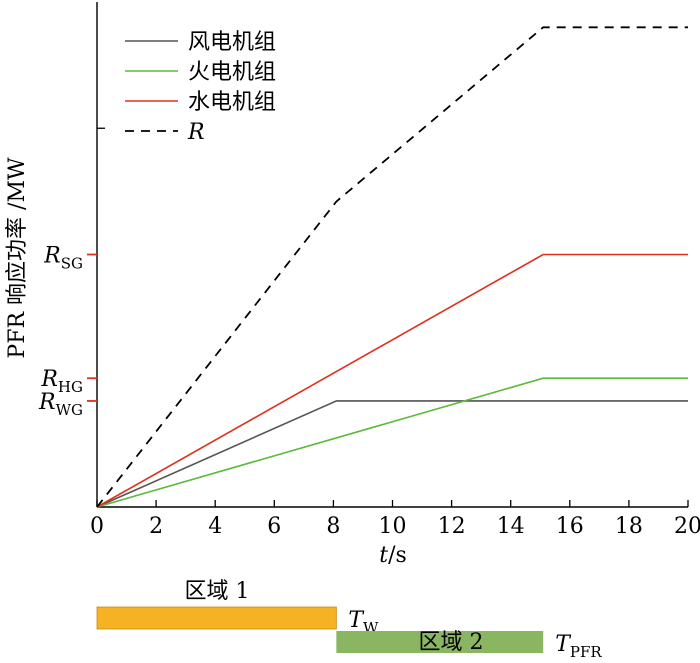 This screenshot has width=700, height=663. What do you see at coordinates (156, 526) in the screenshot?
I see `x-tick-label: 2` at bounding box center [156, 526].